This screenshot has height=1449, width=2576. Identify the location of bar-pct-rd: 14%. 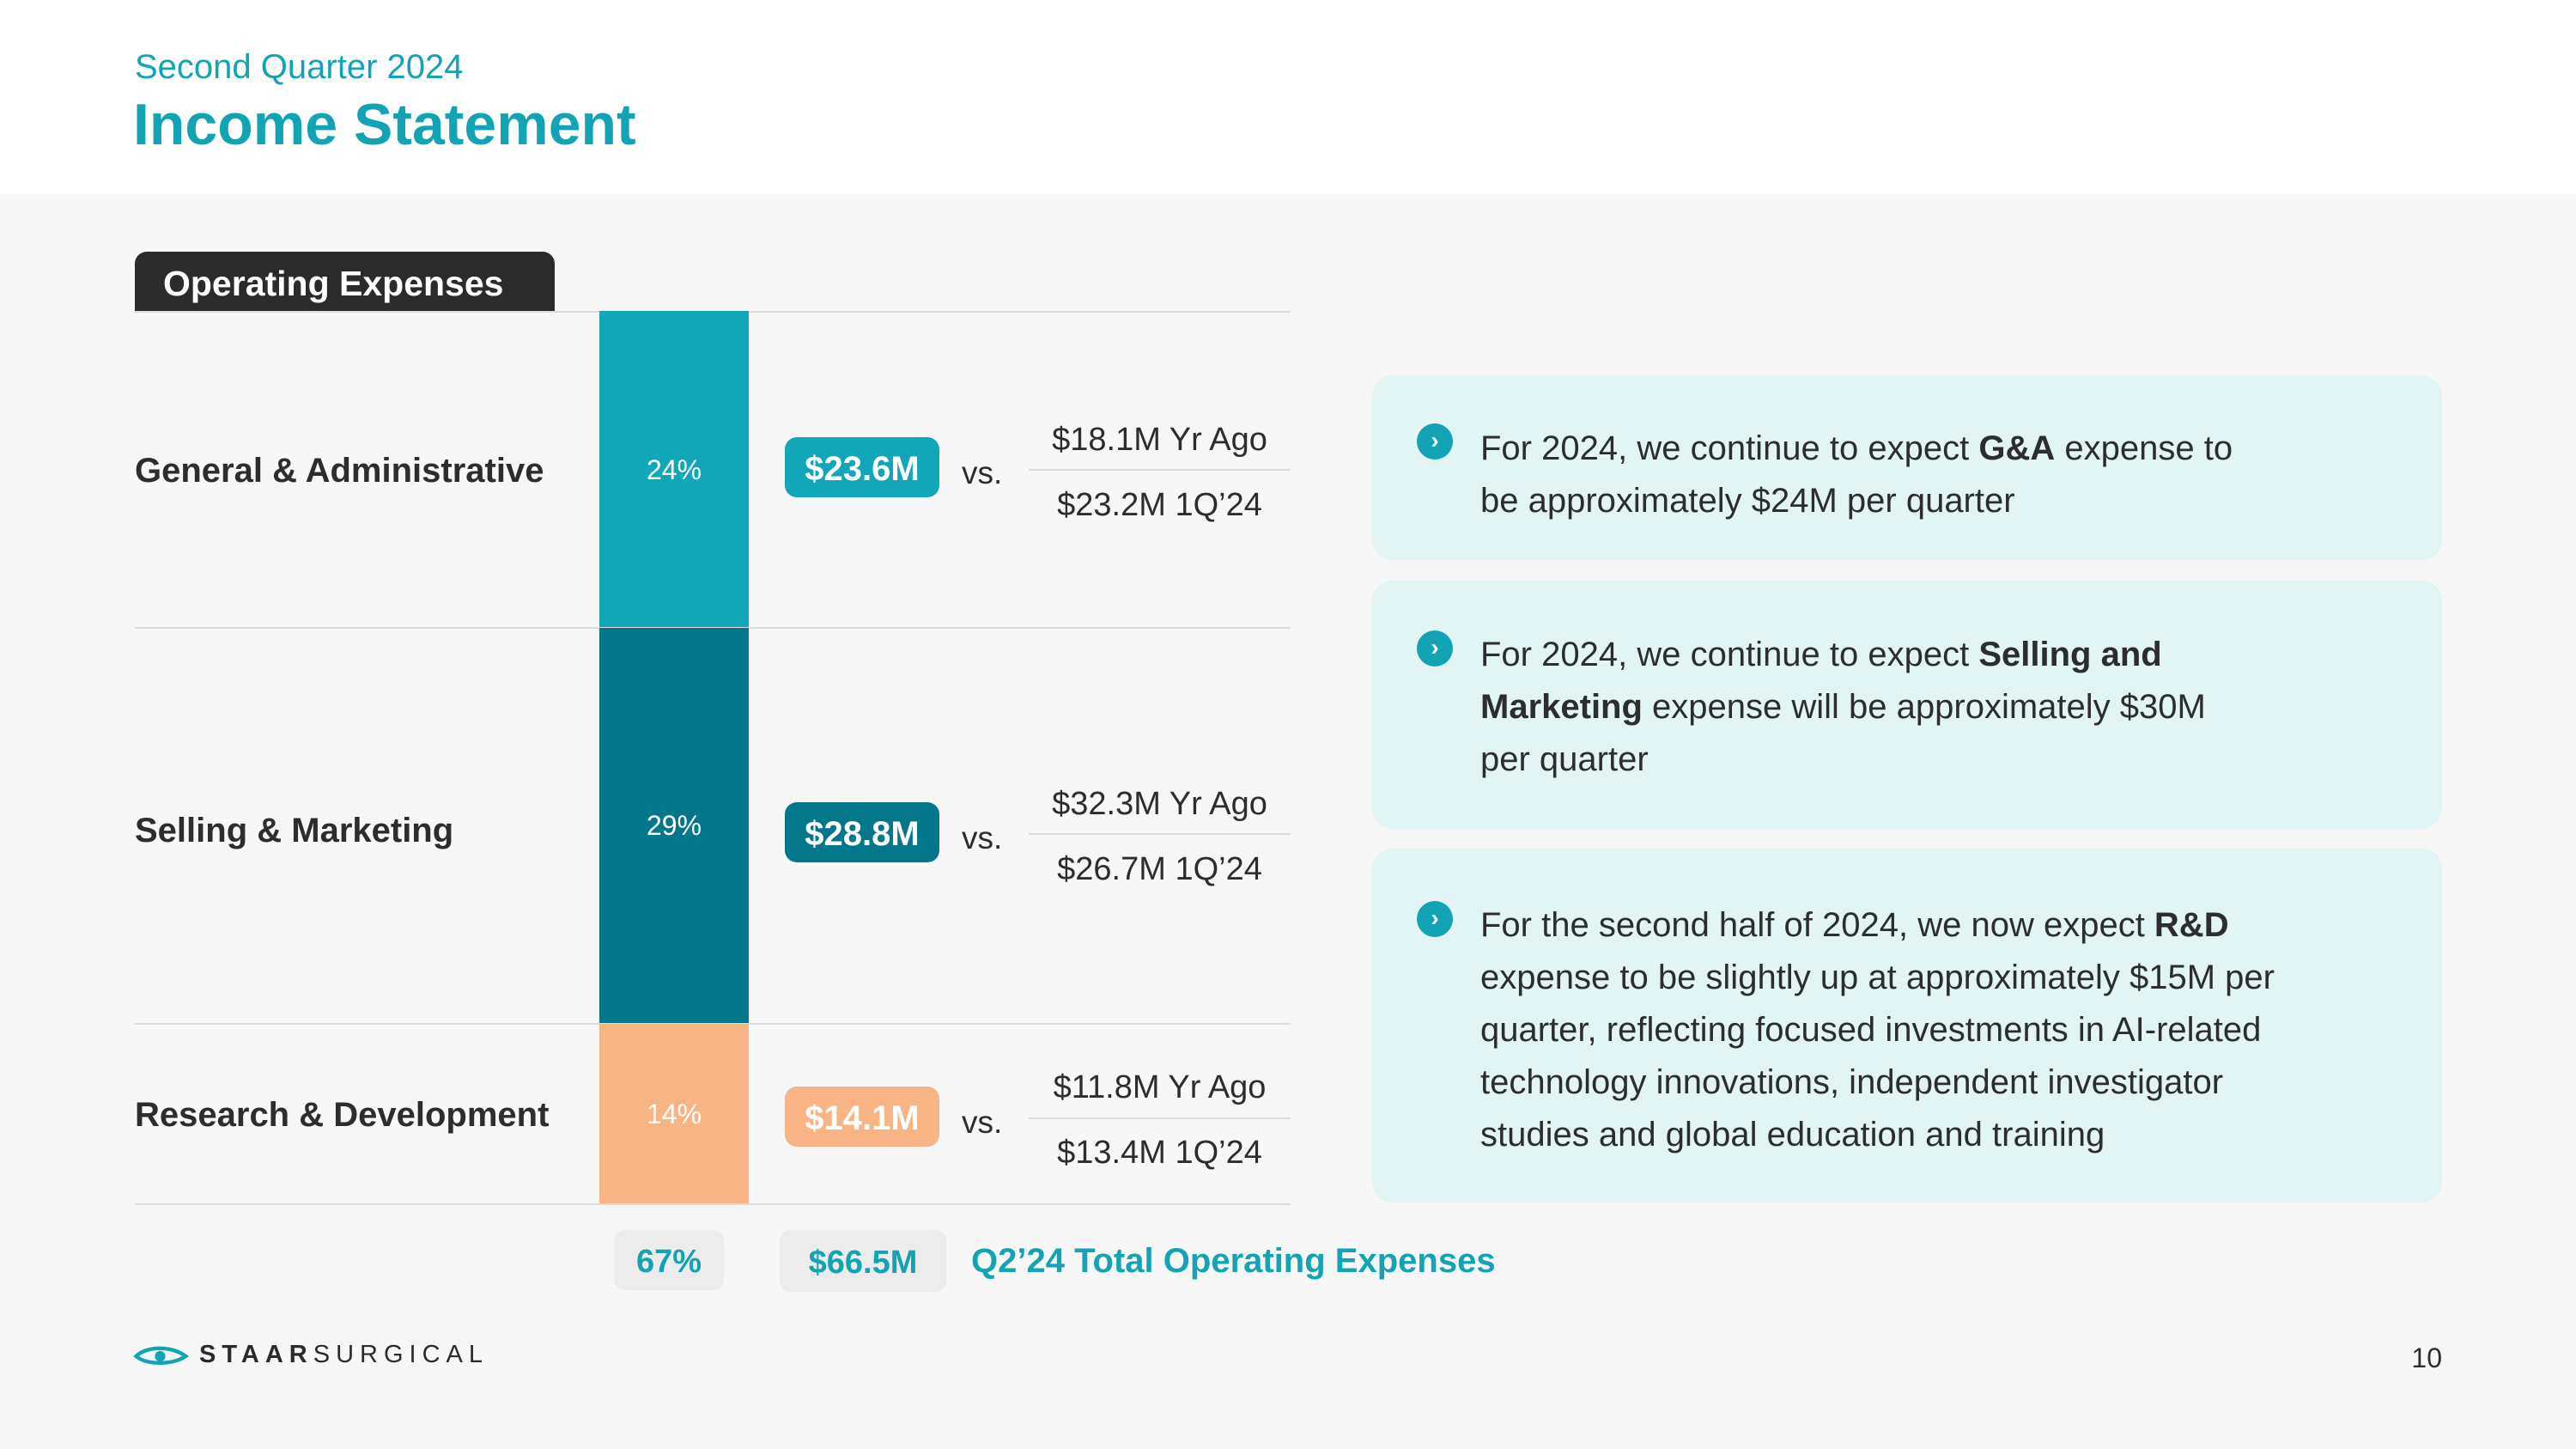
(674, 1114).